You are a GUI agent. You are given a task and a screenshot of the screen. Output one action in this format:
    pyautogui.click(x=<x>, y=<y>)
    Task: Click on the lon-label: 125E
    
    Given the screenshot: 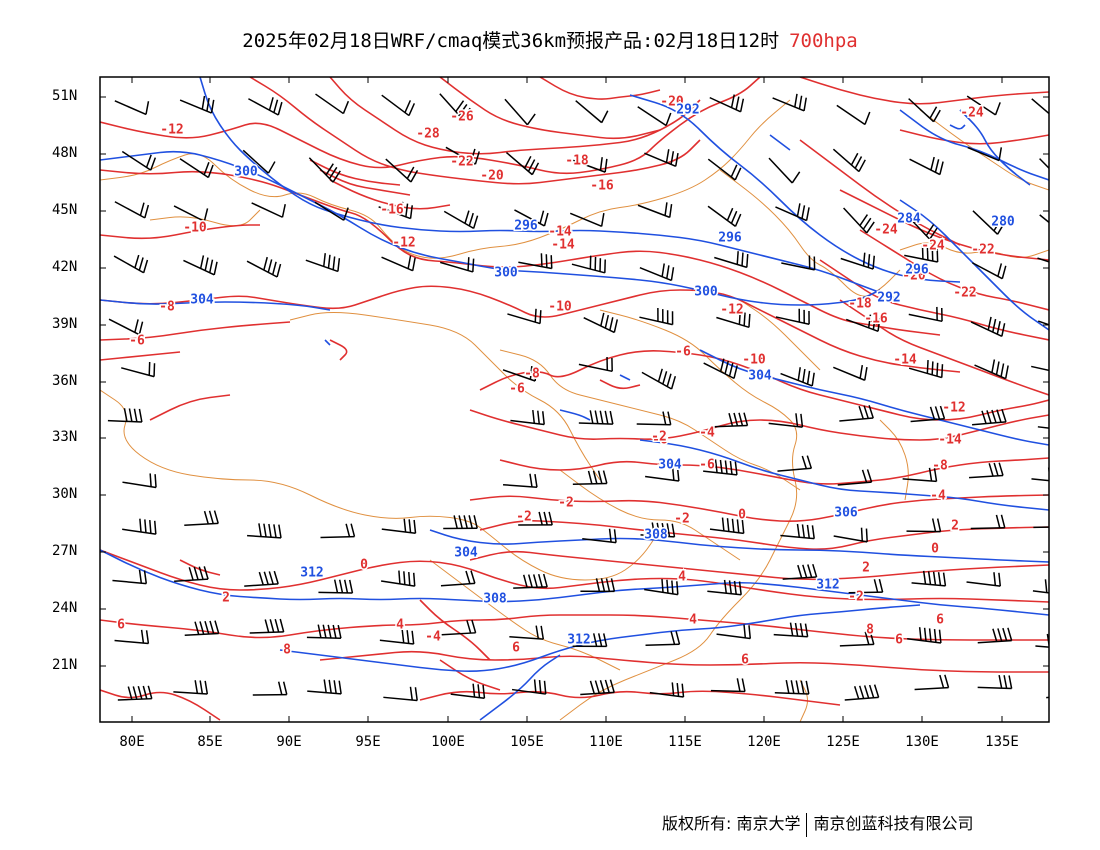 What is the action you would take?
    pyautogui.click(x=843, y=742)
    